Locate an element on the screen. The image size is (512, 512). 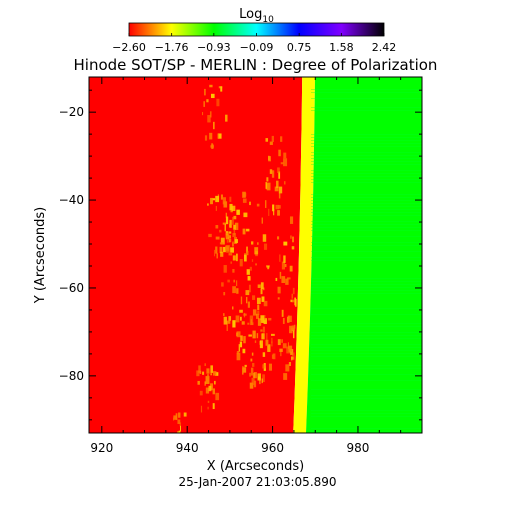
x-tick-label: 940 is located at coordinates (187, 448).